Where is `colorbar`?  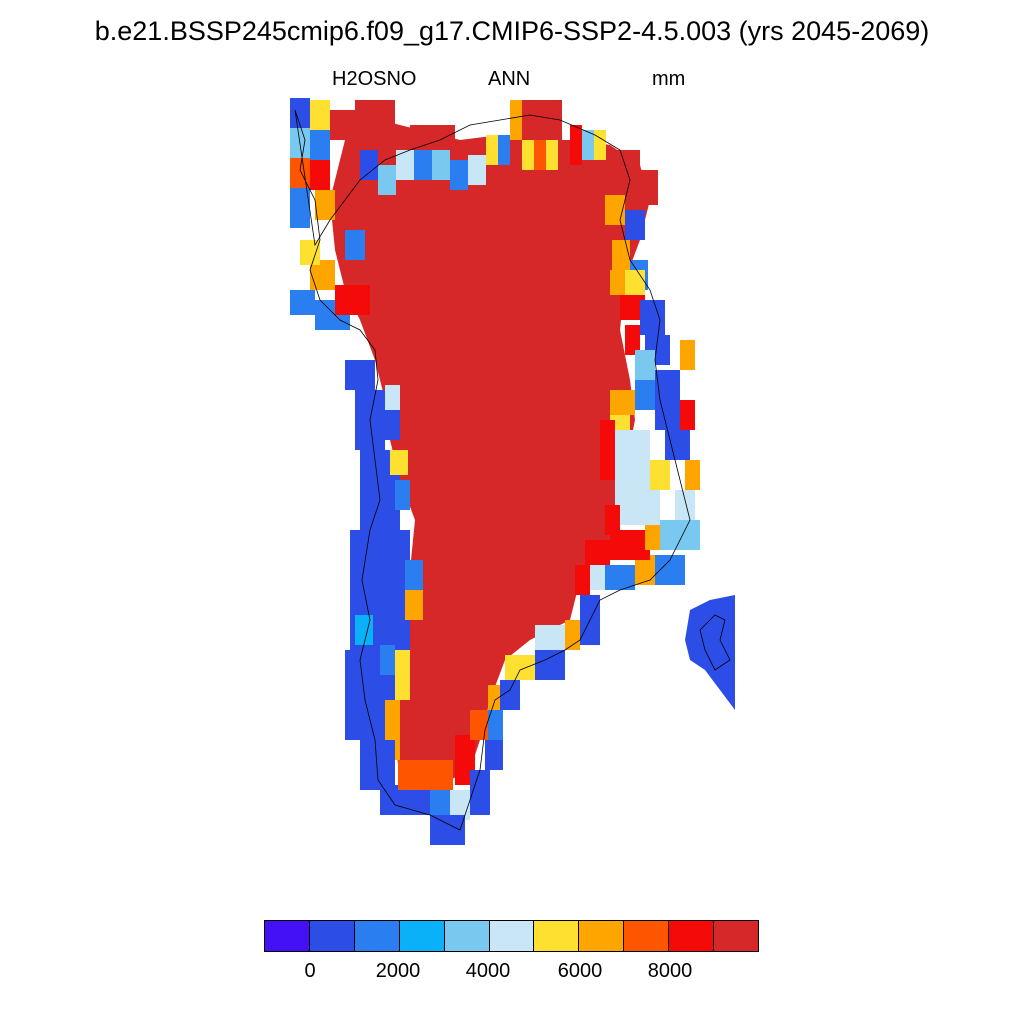
colorbar is located at coordinates (511, 936).